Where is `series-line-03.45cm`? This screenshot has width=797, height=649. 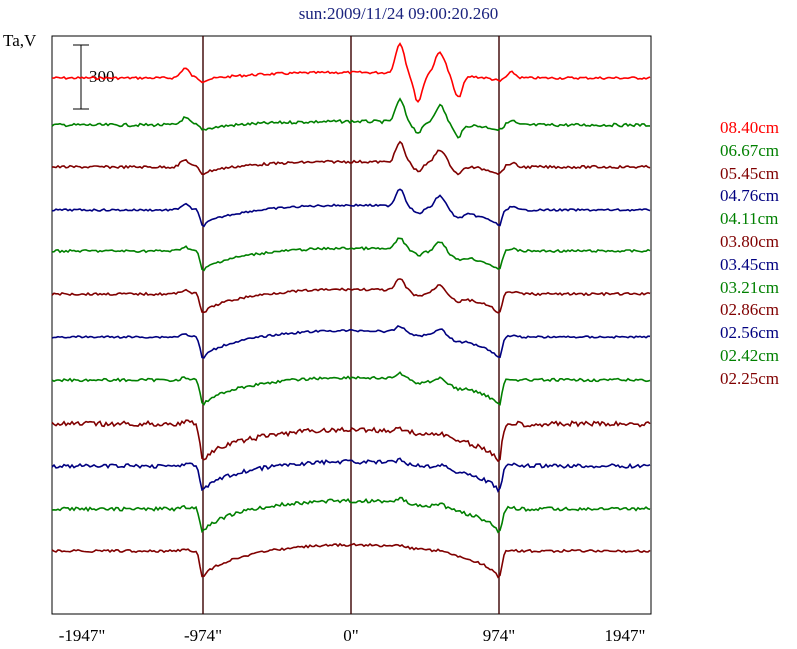
series-line-03.45cm is located at coordinates (351, 342).